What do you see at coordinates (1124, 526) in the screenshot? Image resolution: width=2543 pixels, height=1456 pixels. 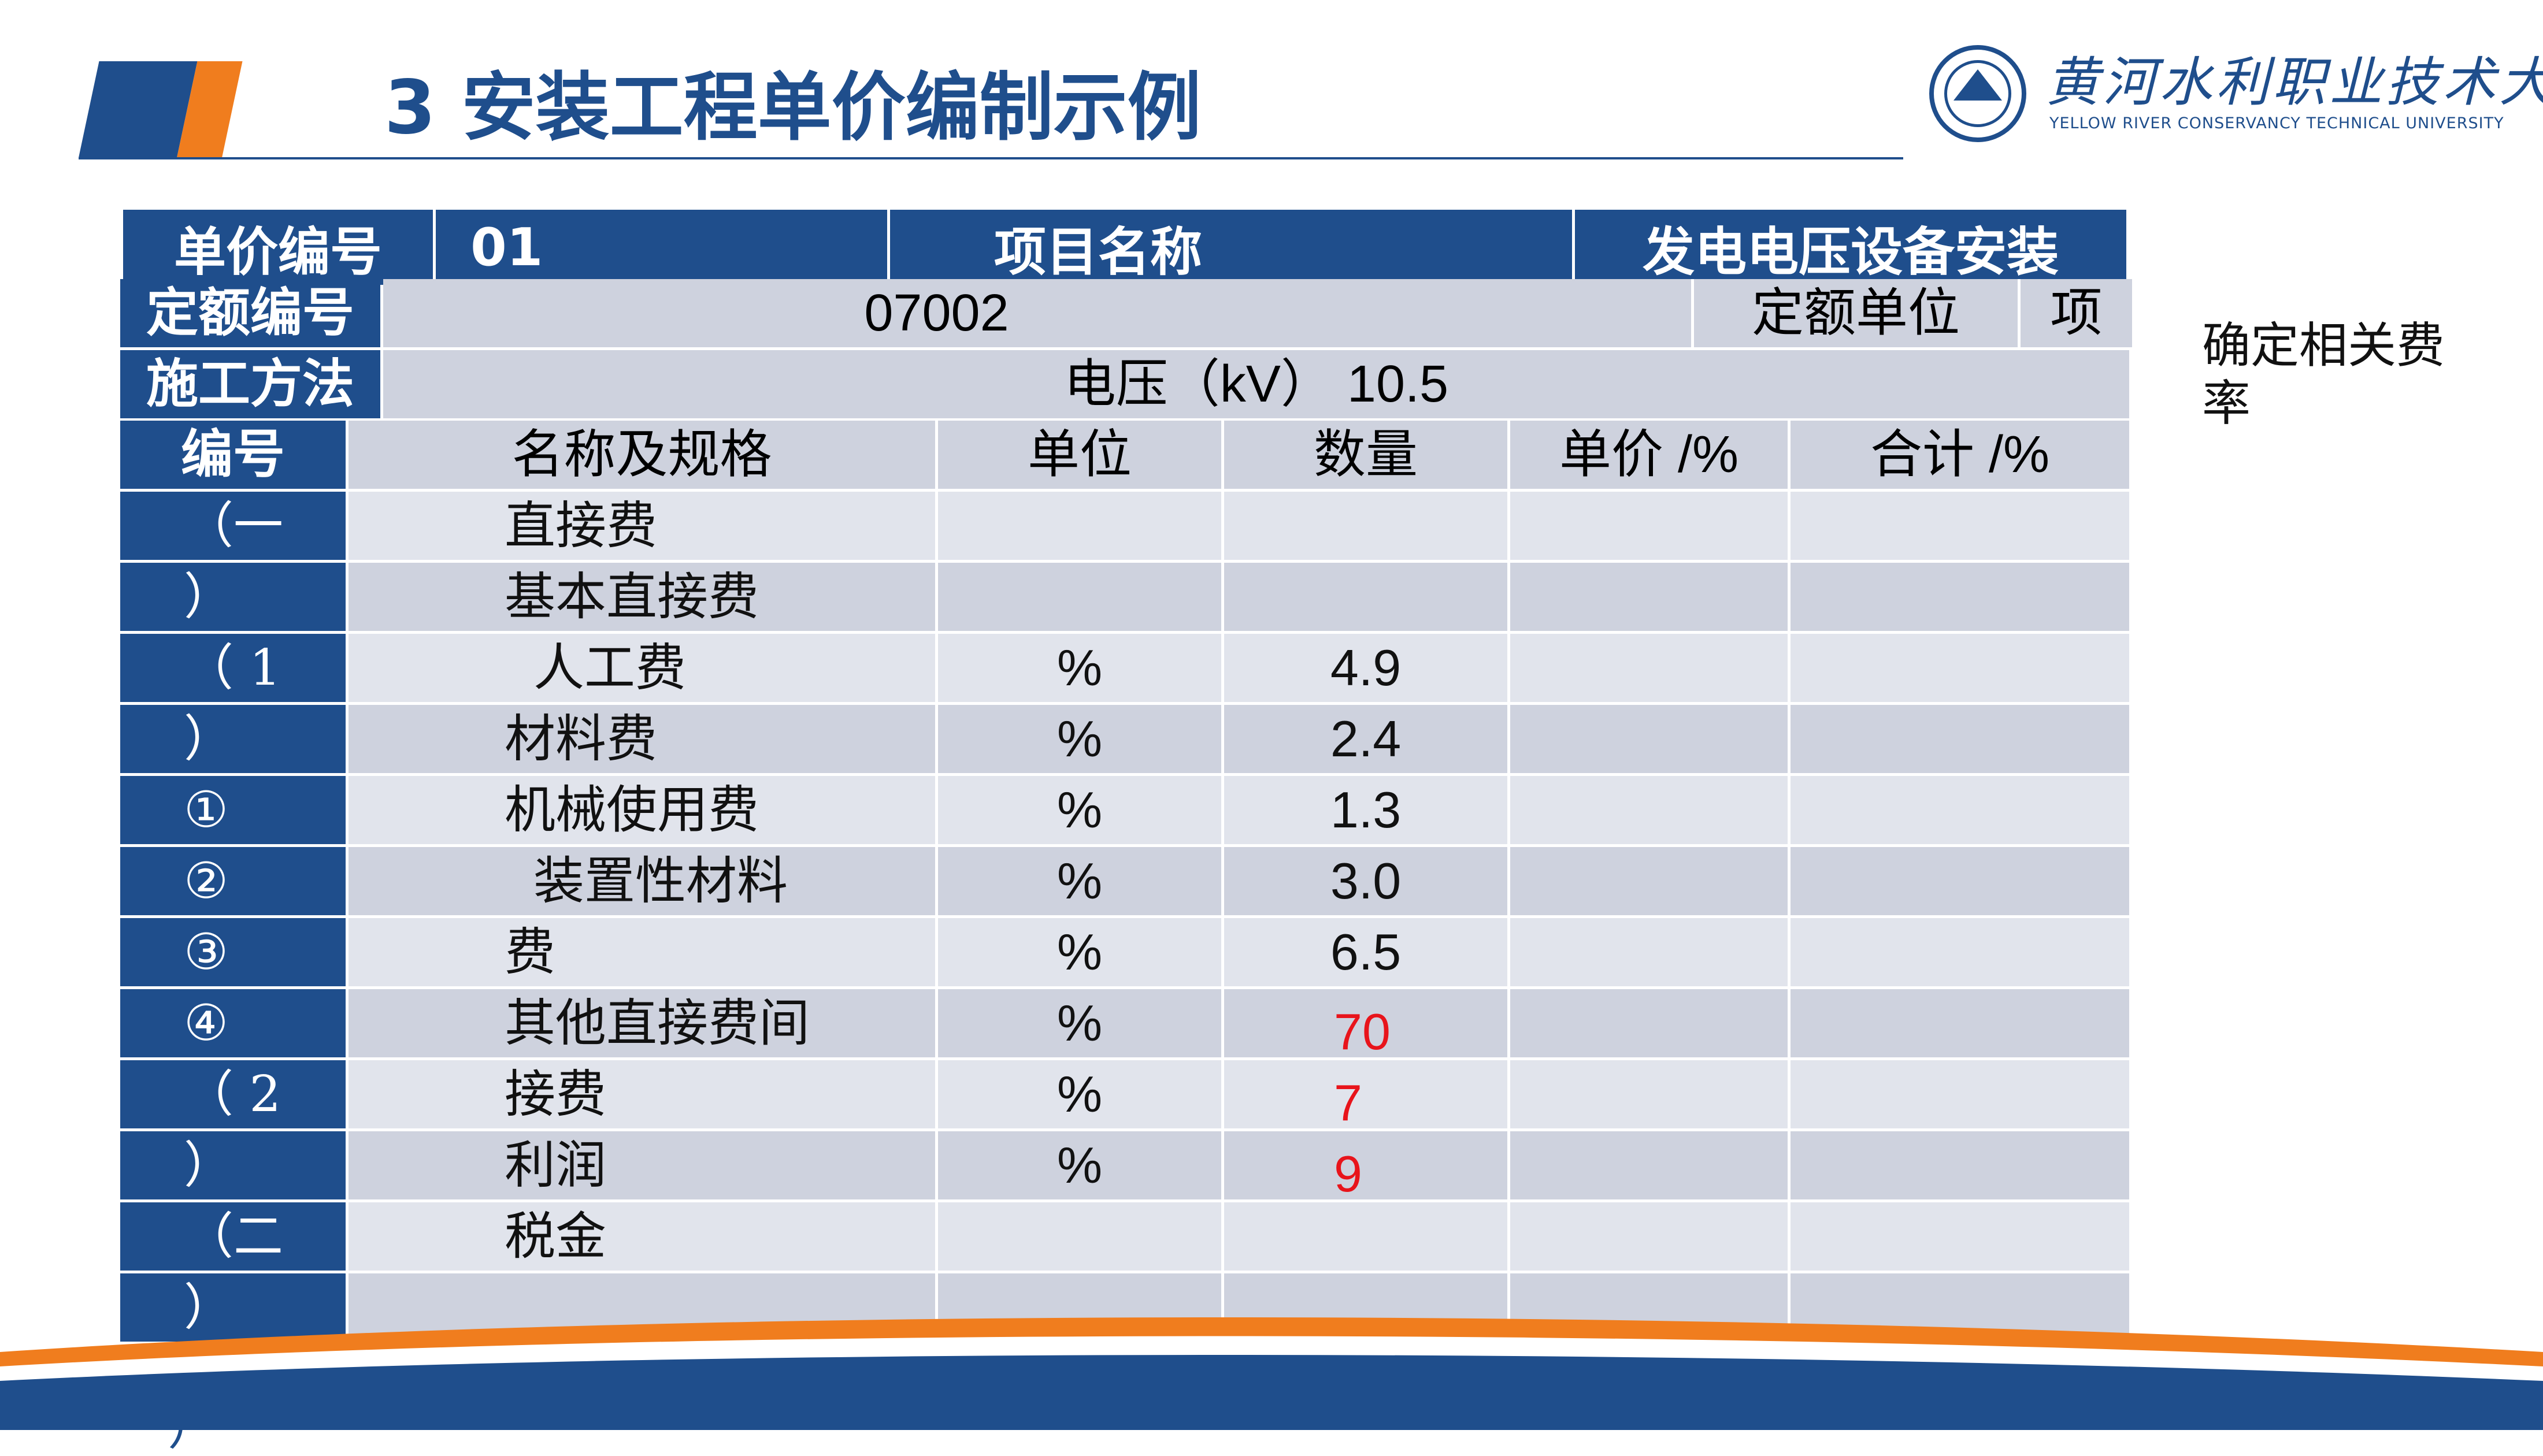 I see `table-row: （一 直接费` at bounding box center [1124, 526].